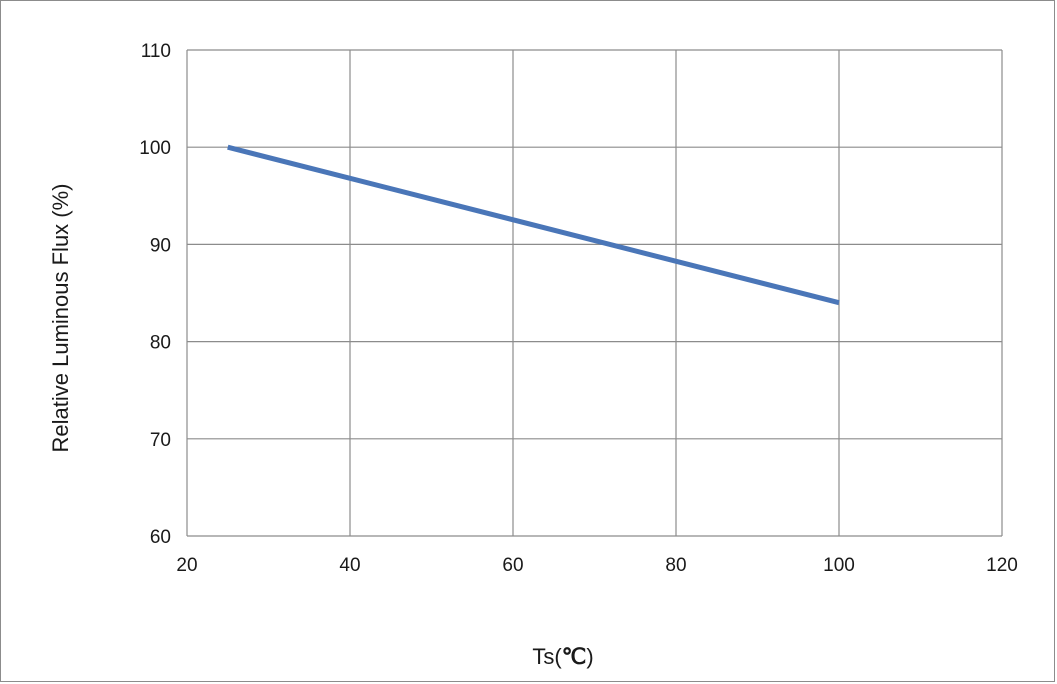 Image resolution: width=1057 pixels, height=684 pixels. I want to click on x-axis-title-unit: ℃, so click(574, 656).